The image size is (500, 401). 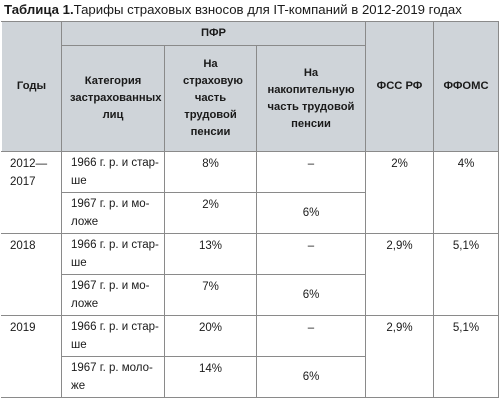 What do you see at coordinates (210, 98) in the screenshot?
I see `header-insurance-part: На страховую часть трудовой пенсии` at bounding box center [210, 98].